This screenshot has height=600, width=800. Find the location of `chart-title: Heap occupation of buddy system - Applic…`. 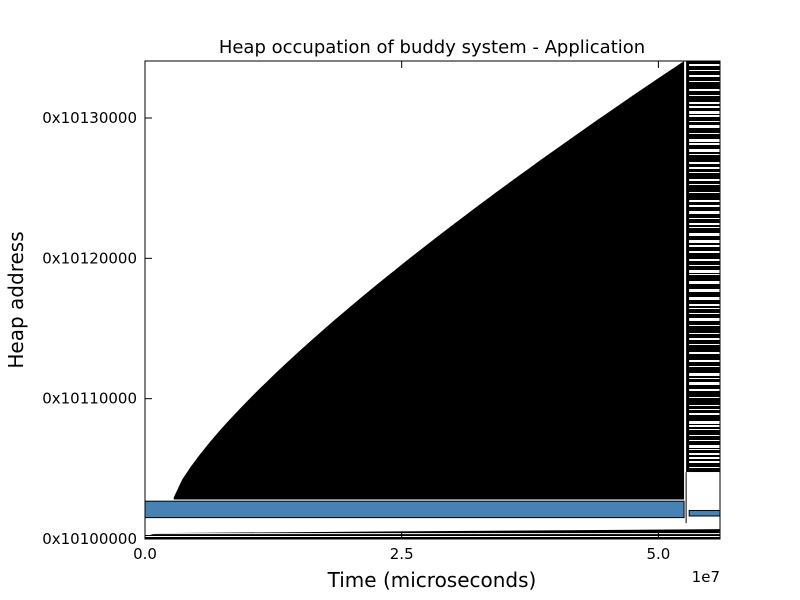

chart-title: Heap occupation of buddy system - Applic… is located at coordinates (432, 47).